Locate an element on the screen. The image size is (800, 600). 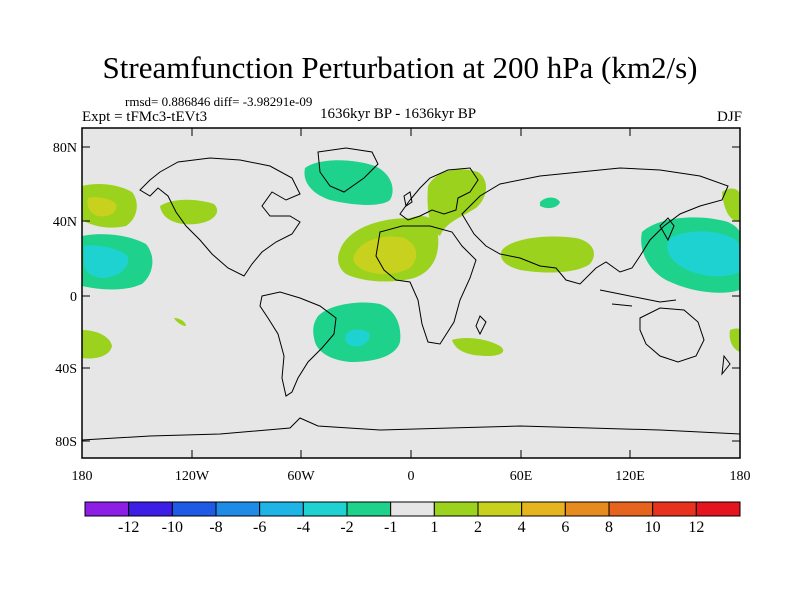
colorbar-label: 1 is located at coordinates (434, 527).